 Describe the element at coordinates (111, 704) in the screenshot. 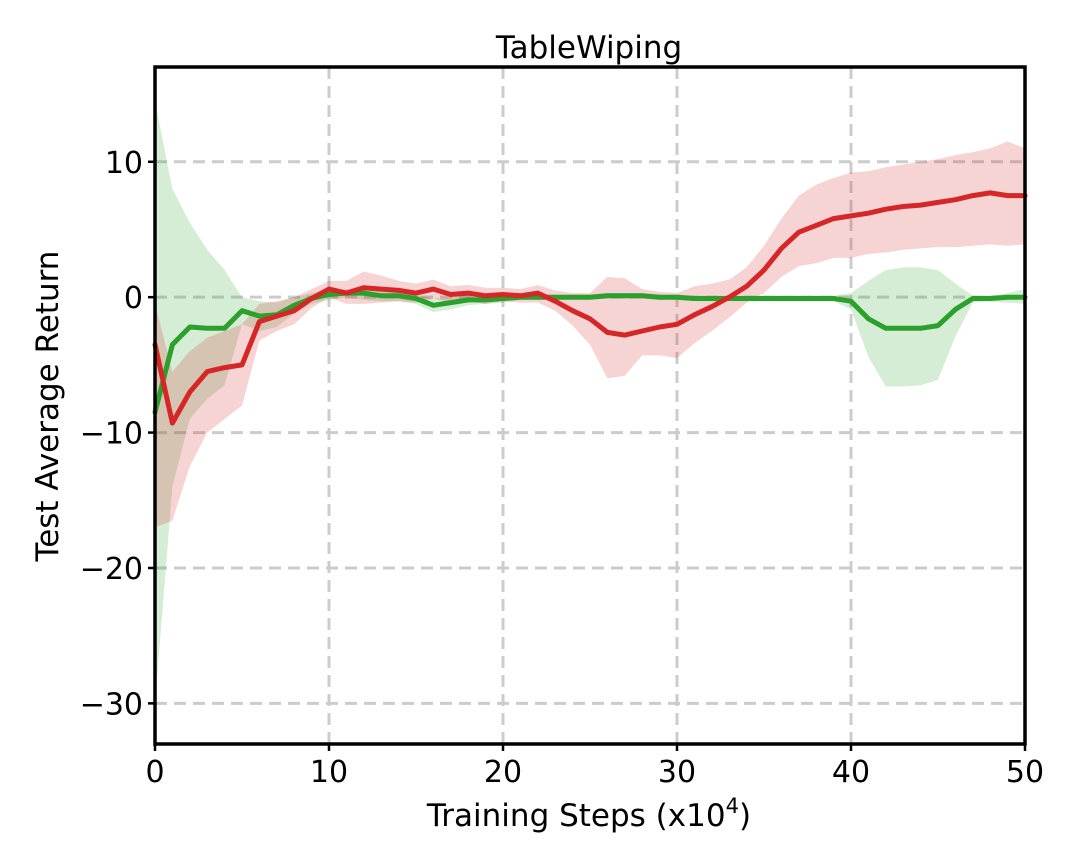

I see `y-tick-label: −30` at that location.